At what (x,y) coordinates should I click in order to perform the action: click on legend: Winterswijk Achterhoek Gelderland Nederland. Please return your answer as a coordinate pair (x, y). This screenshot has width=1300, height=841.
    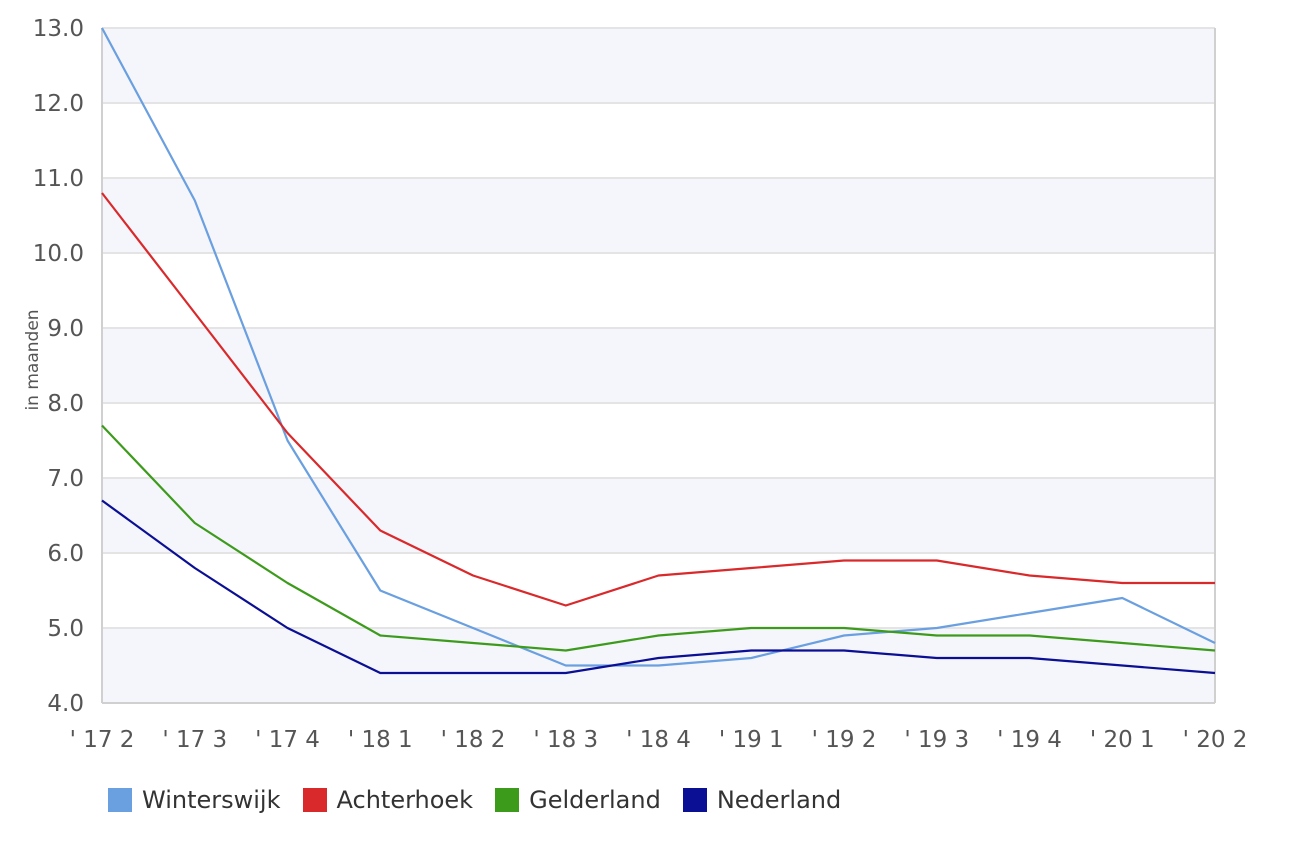
    Looking at the image, I should click on (474, 800).